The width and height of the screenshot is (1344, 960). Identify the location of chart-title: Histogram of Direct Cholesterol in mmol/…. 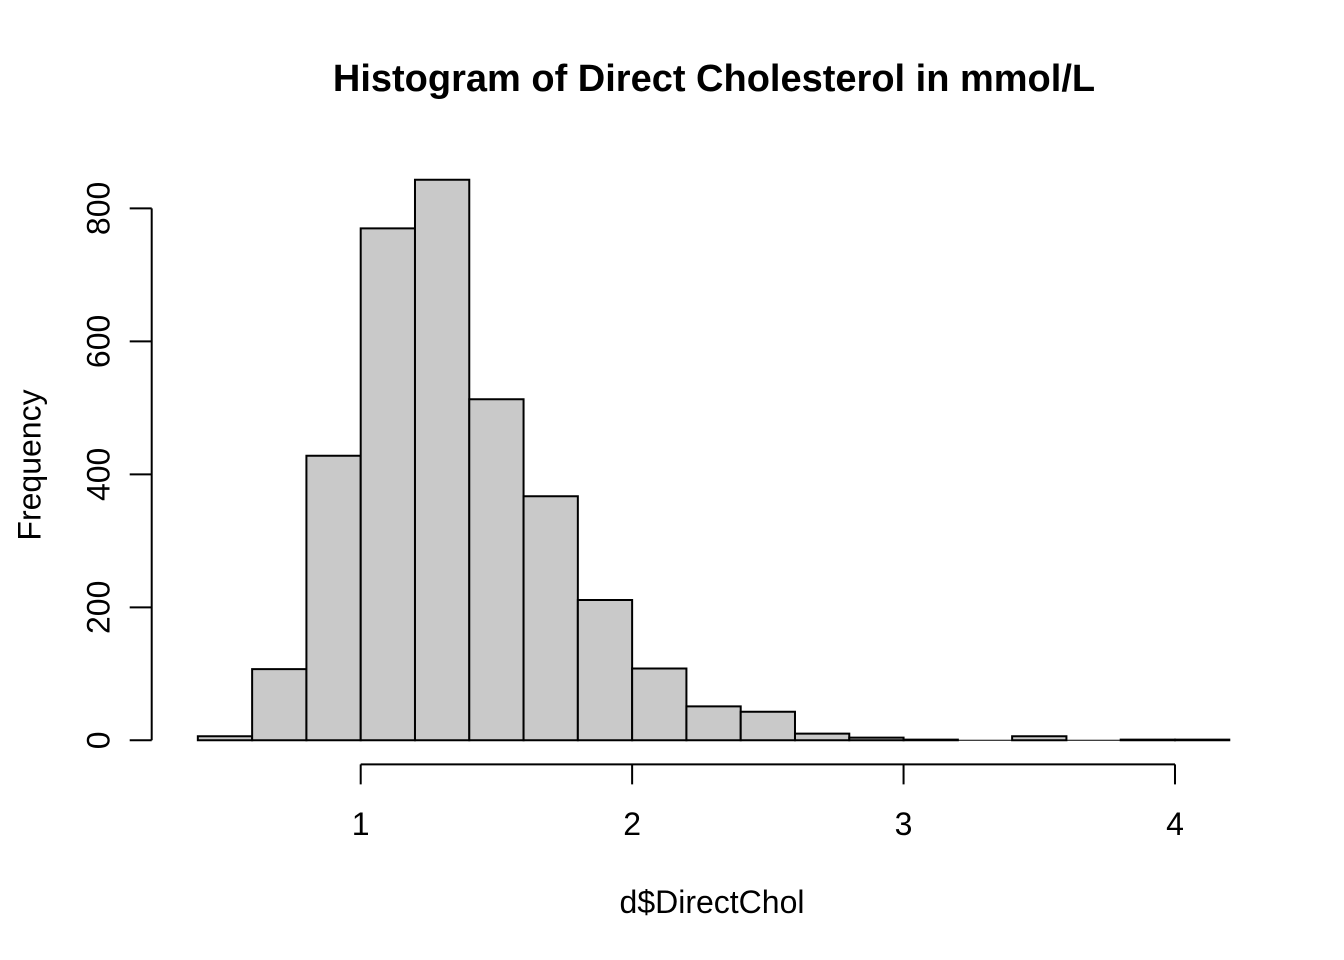
(714, 79).